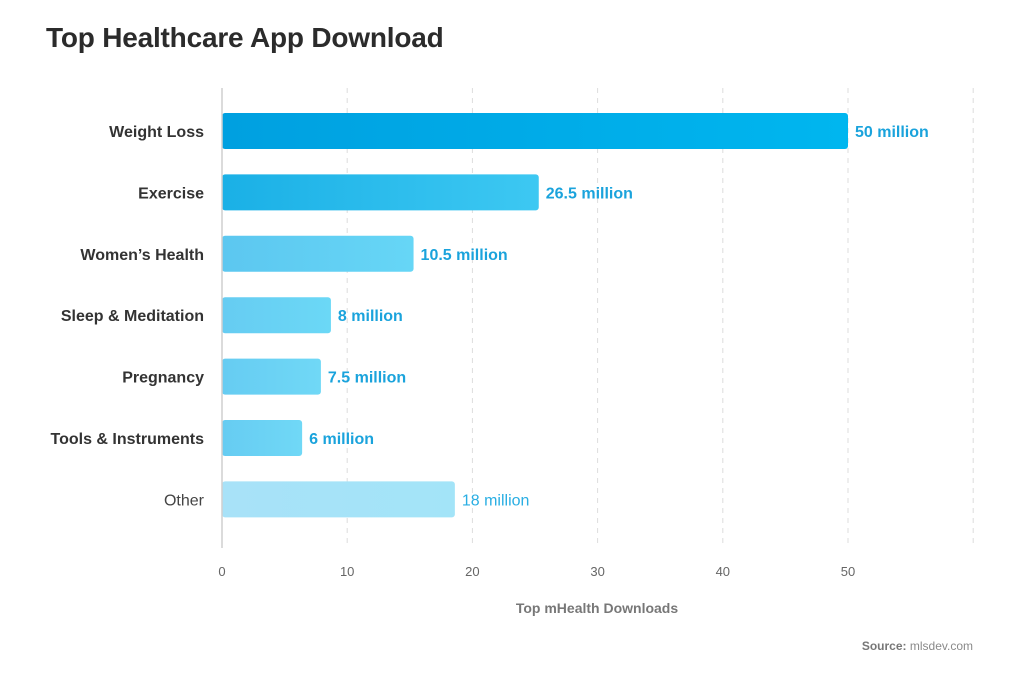  I want to click on tick-label: 40, so click(723, 571).